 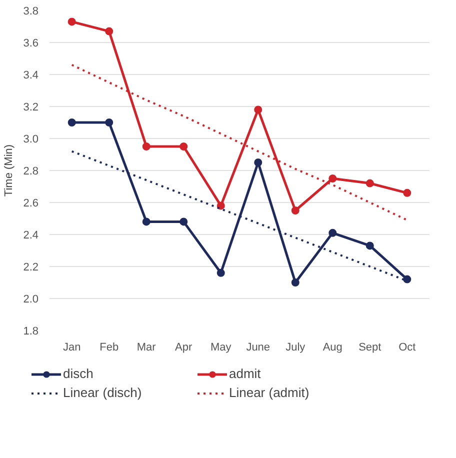 What do you see at coordinates (102, 392) in the screenshot?
I see `legend-label: Linear (disch)` at bounding box center [102, 392].